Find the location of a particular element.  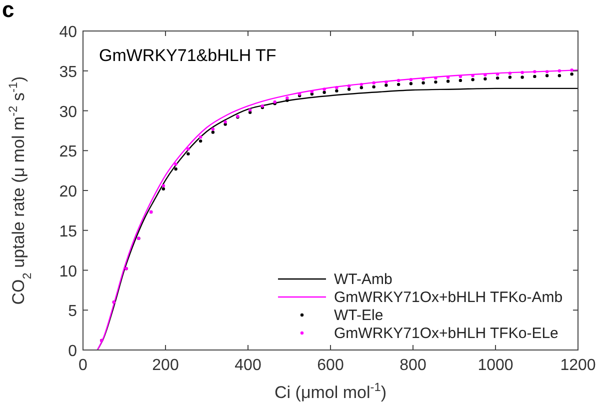

x-tick-label: 1200 is located at coordinates (578, 365).